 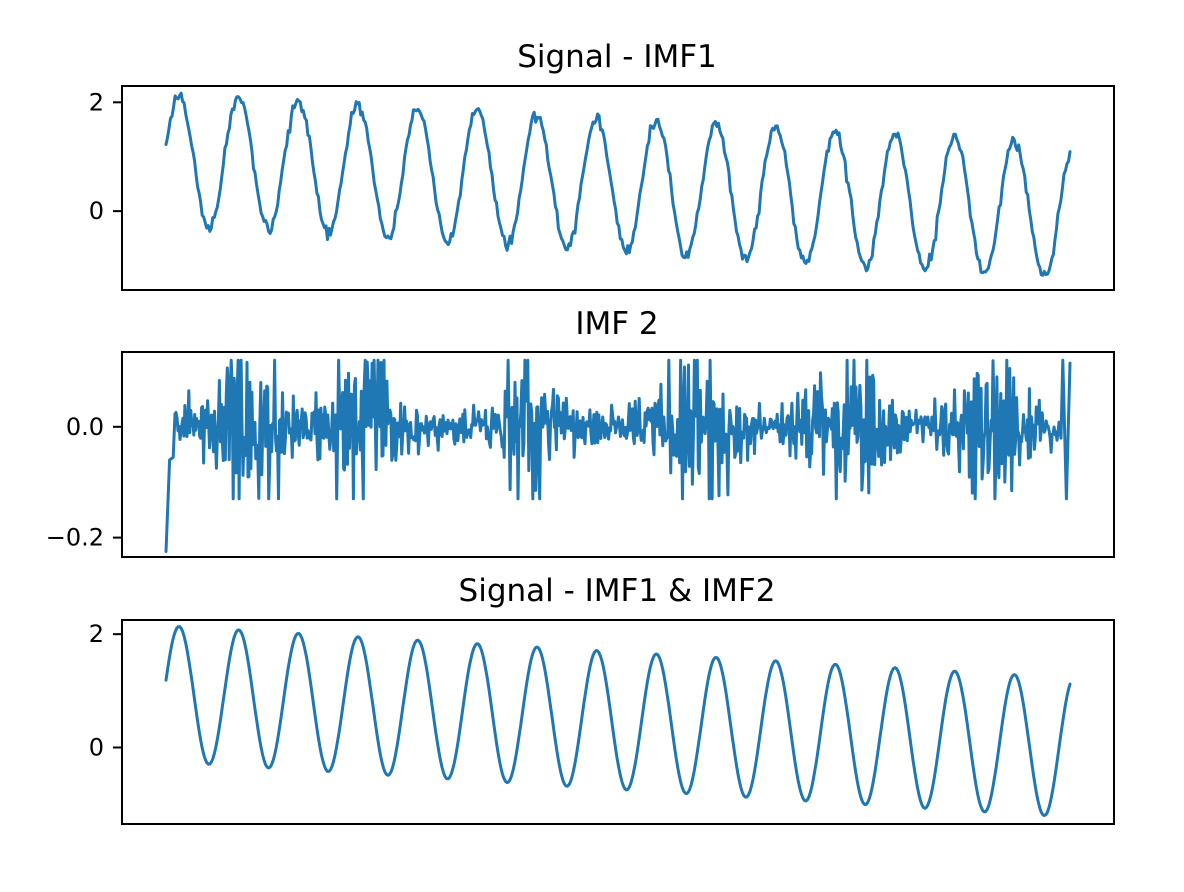 I want to click on y-tick-label: 0.0, so click(x=85, y=427).